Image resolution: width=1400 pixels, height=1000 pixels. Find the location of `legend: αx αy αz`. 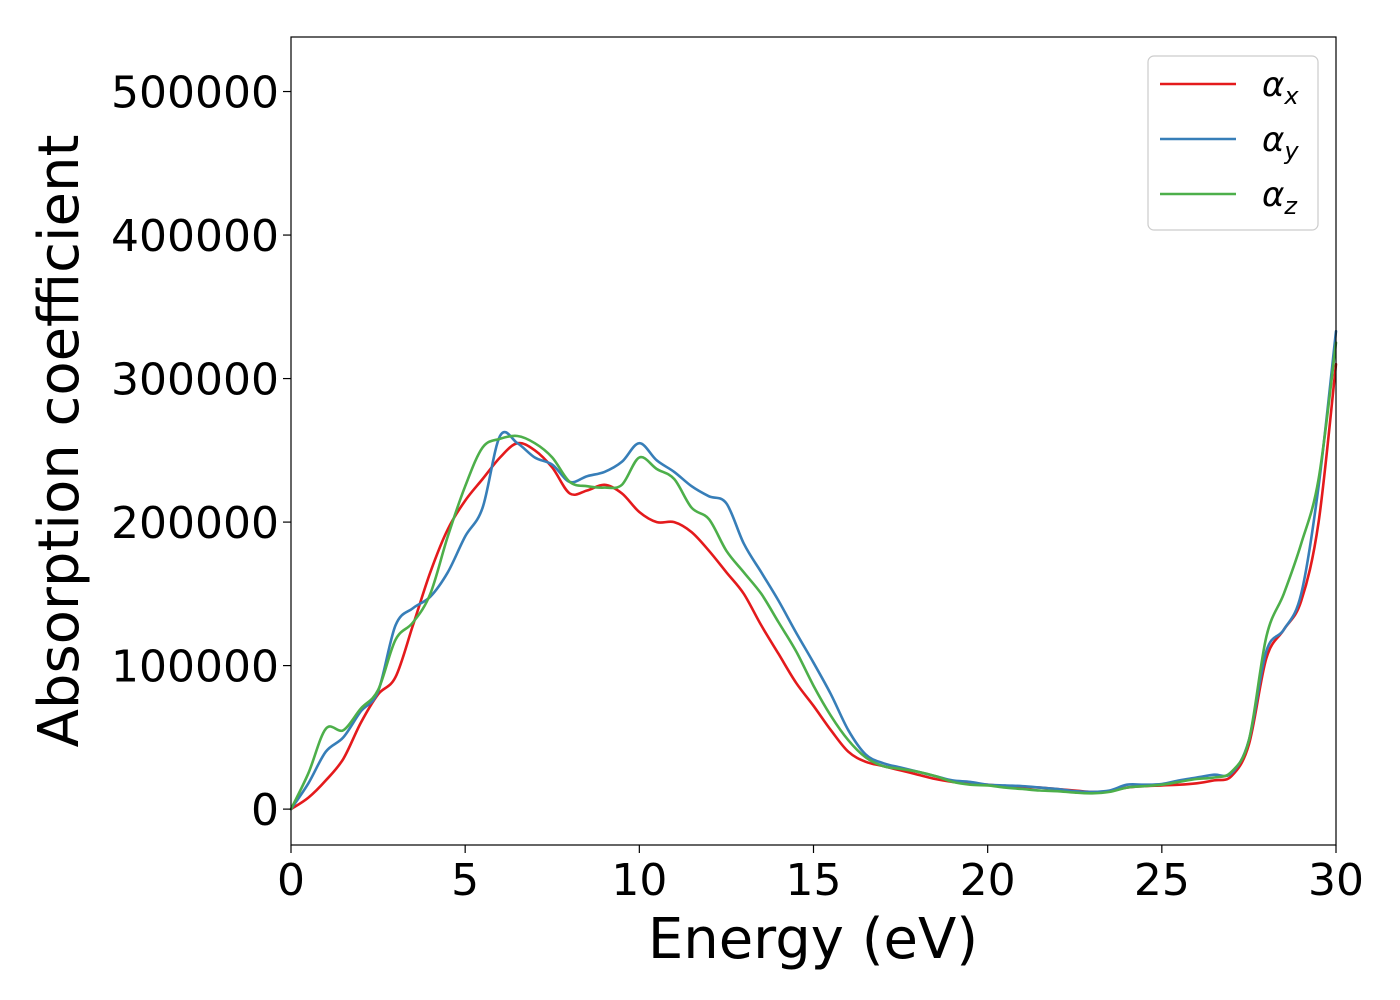

legend: αx αy αz is located at coordinates (1233, 143).